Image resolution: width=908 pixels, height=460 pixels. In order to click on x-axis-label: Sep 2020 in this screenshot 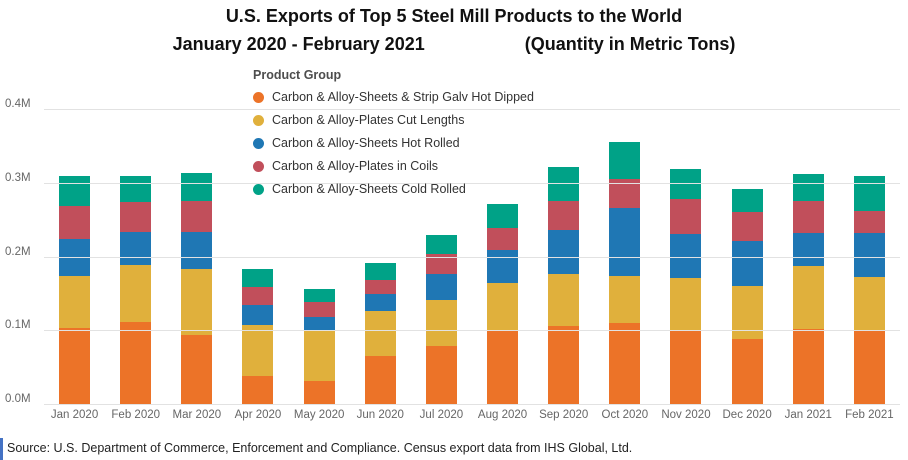, I will do `click(564, 415)`.